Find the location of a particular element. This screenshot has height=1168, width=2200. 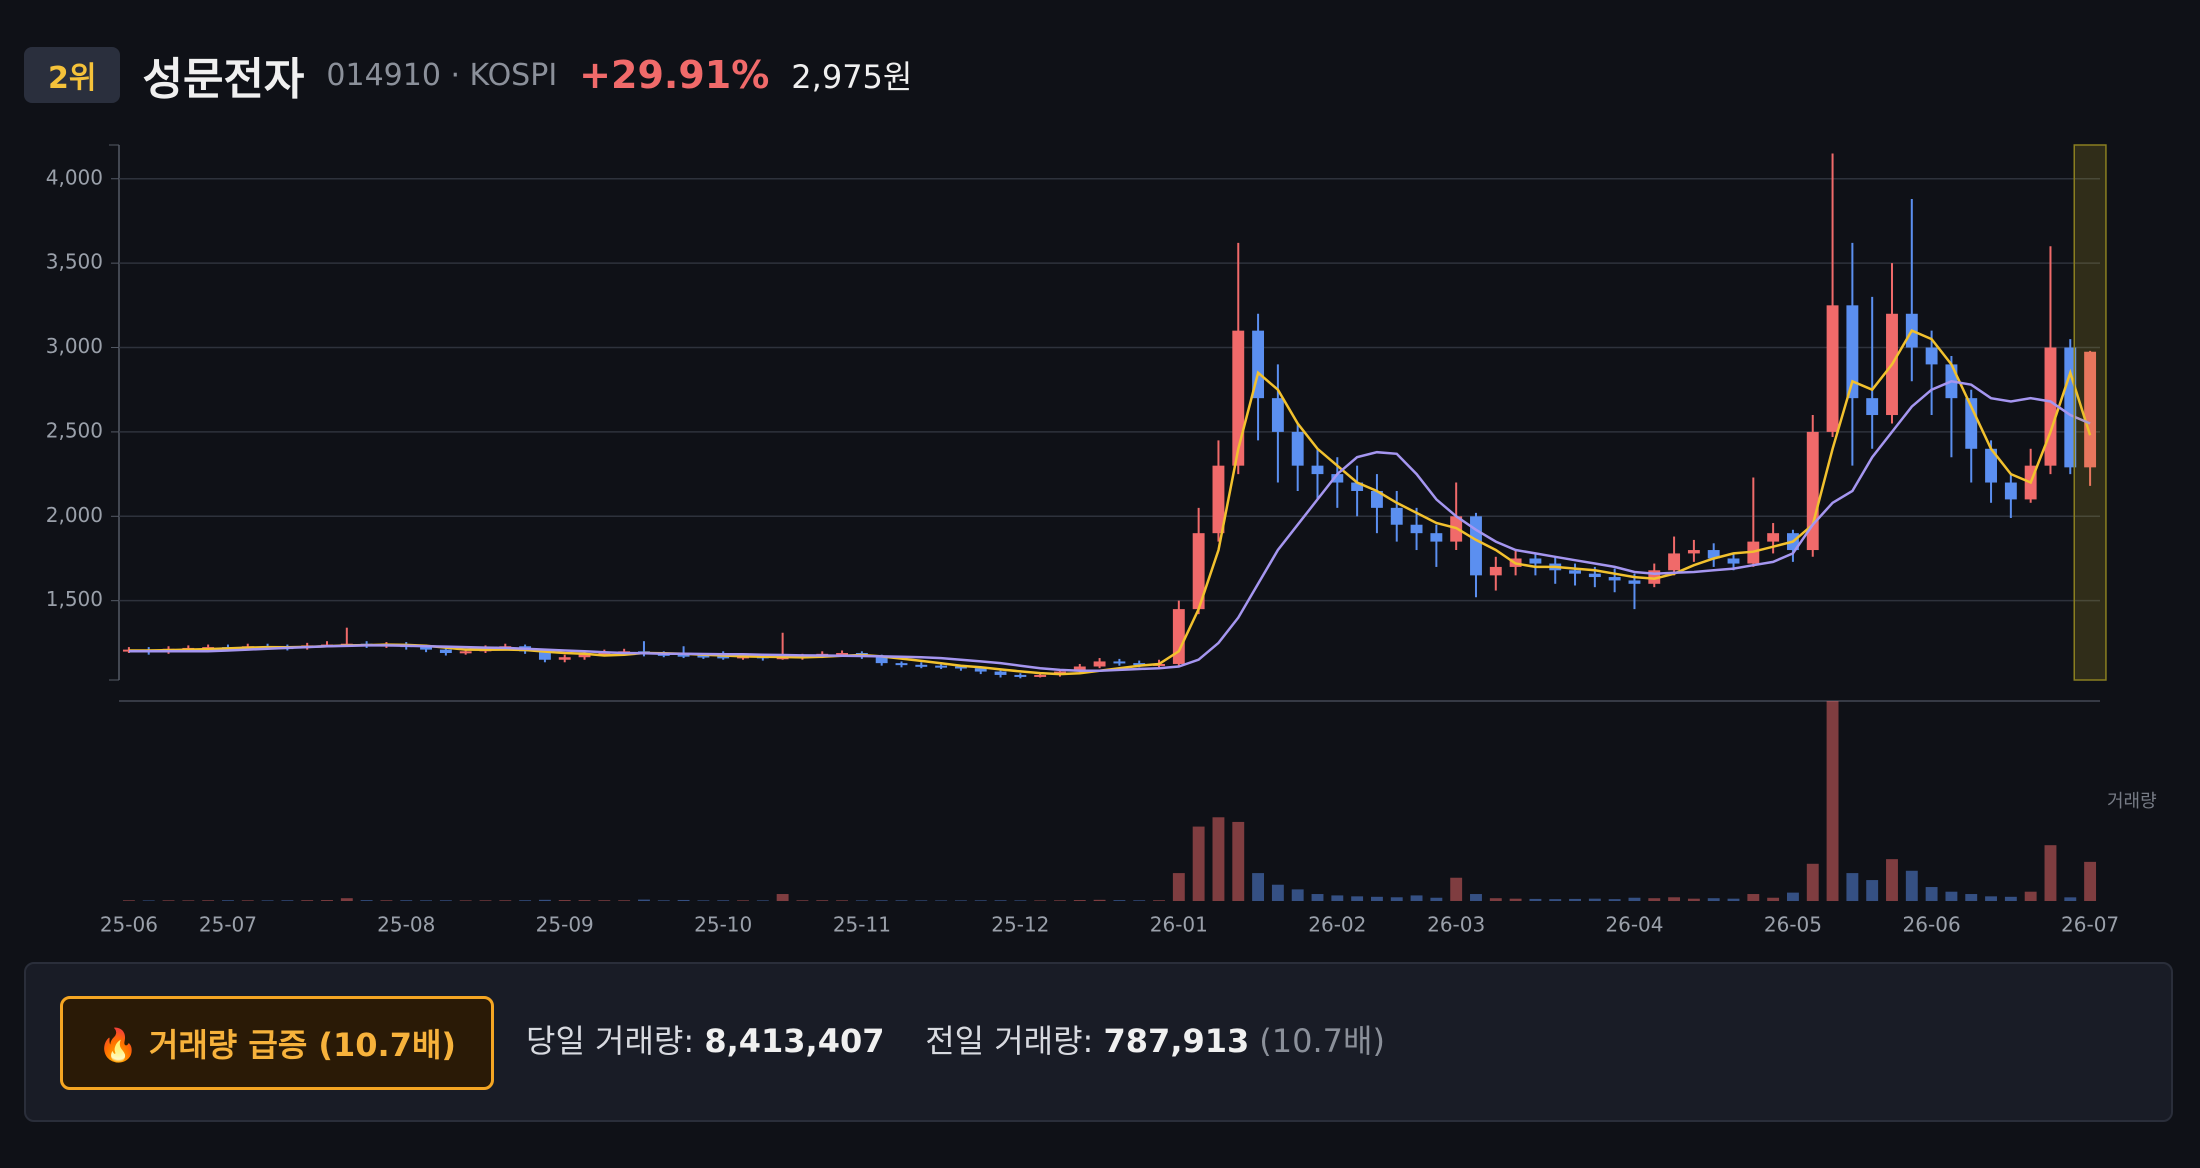

y-tick-label: 4,000 is located at coordinates (74, 177).